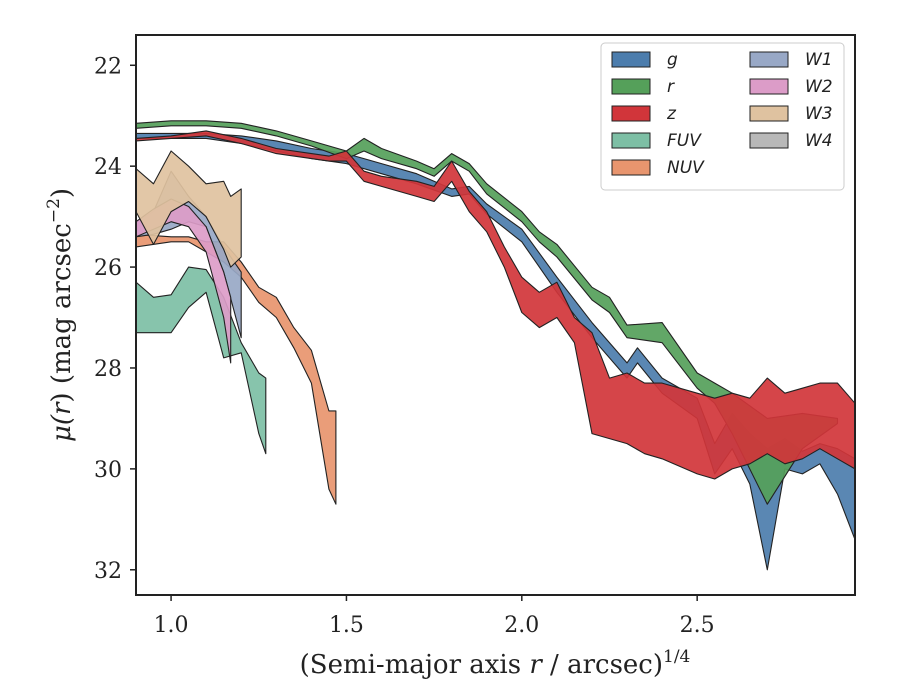 This screenshot has width=900, height=700. I want to click on y-tick-label: 30, so click(108, 470).